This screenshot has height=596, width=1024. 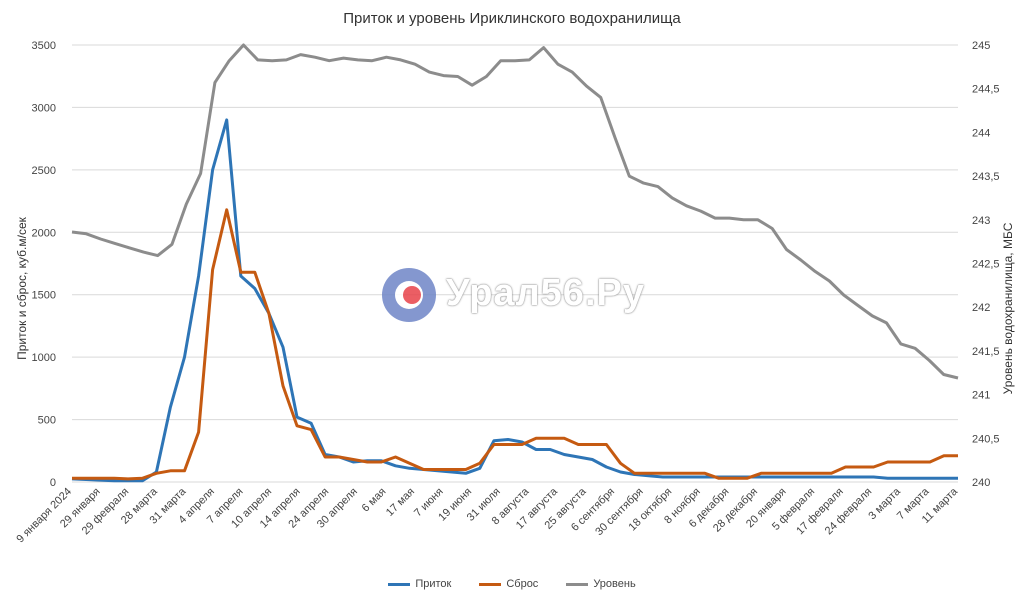 I want to click on legend-item: Уровень, so click(x=601, y=584).